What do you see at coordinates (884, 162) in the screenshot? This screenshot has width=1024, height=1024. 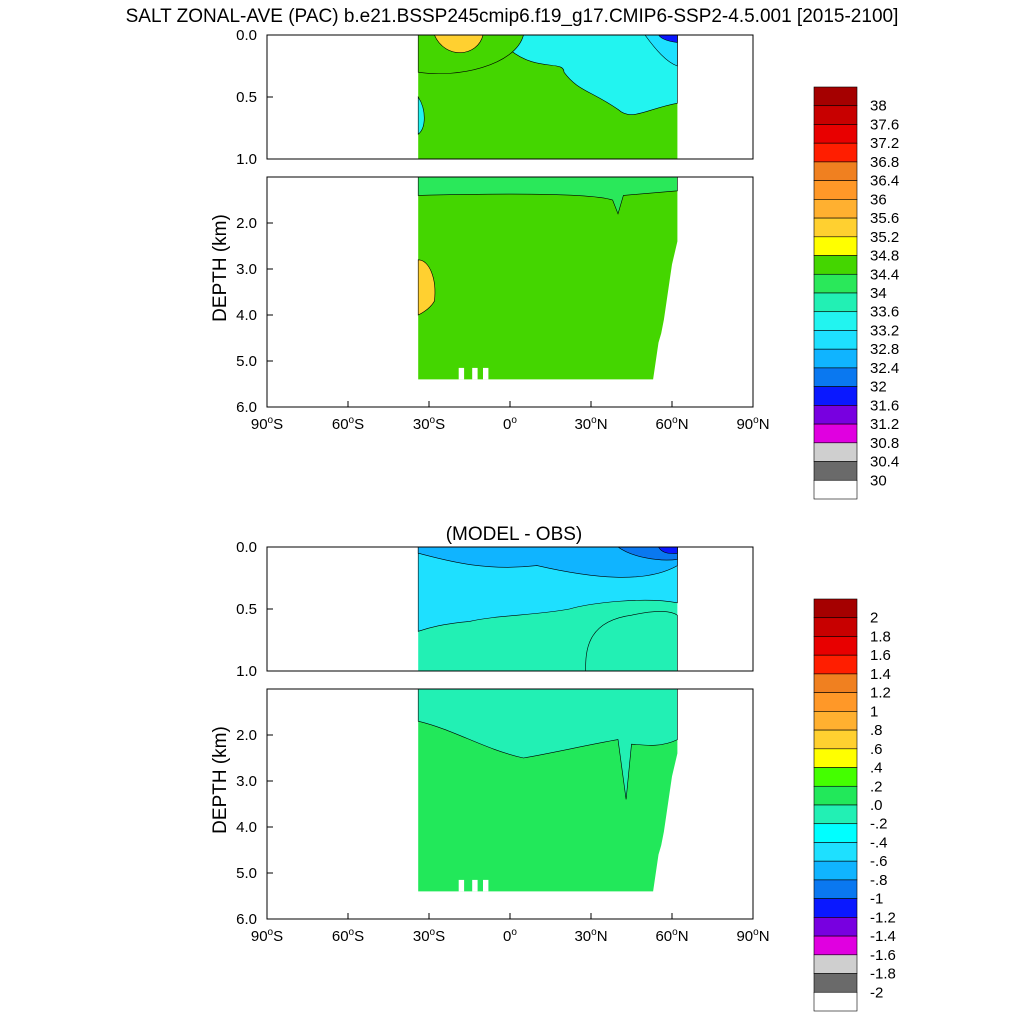 I see `colorbar-label: 36.8` at bounding box center [884, 162].